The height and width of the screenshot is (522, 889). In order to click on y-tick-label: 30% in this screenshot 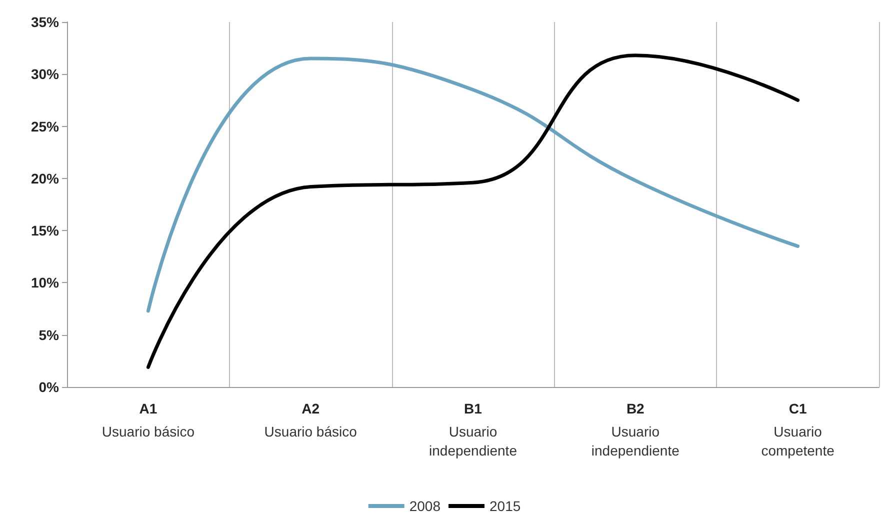, I will do `click(45, 74)`.